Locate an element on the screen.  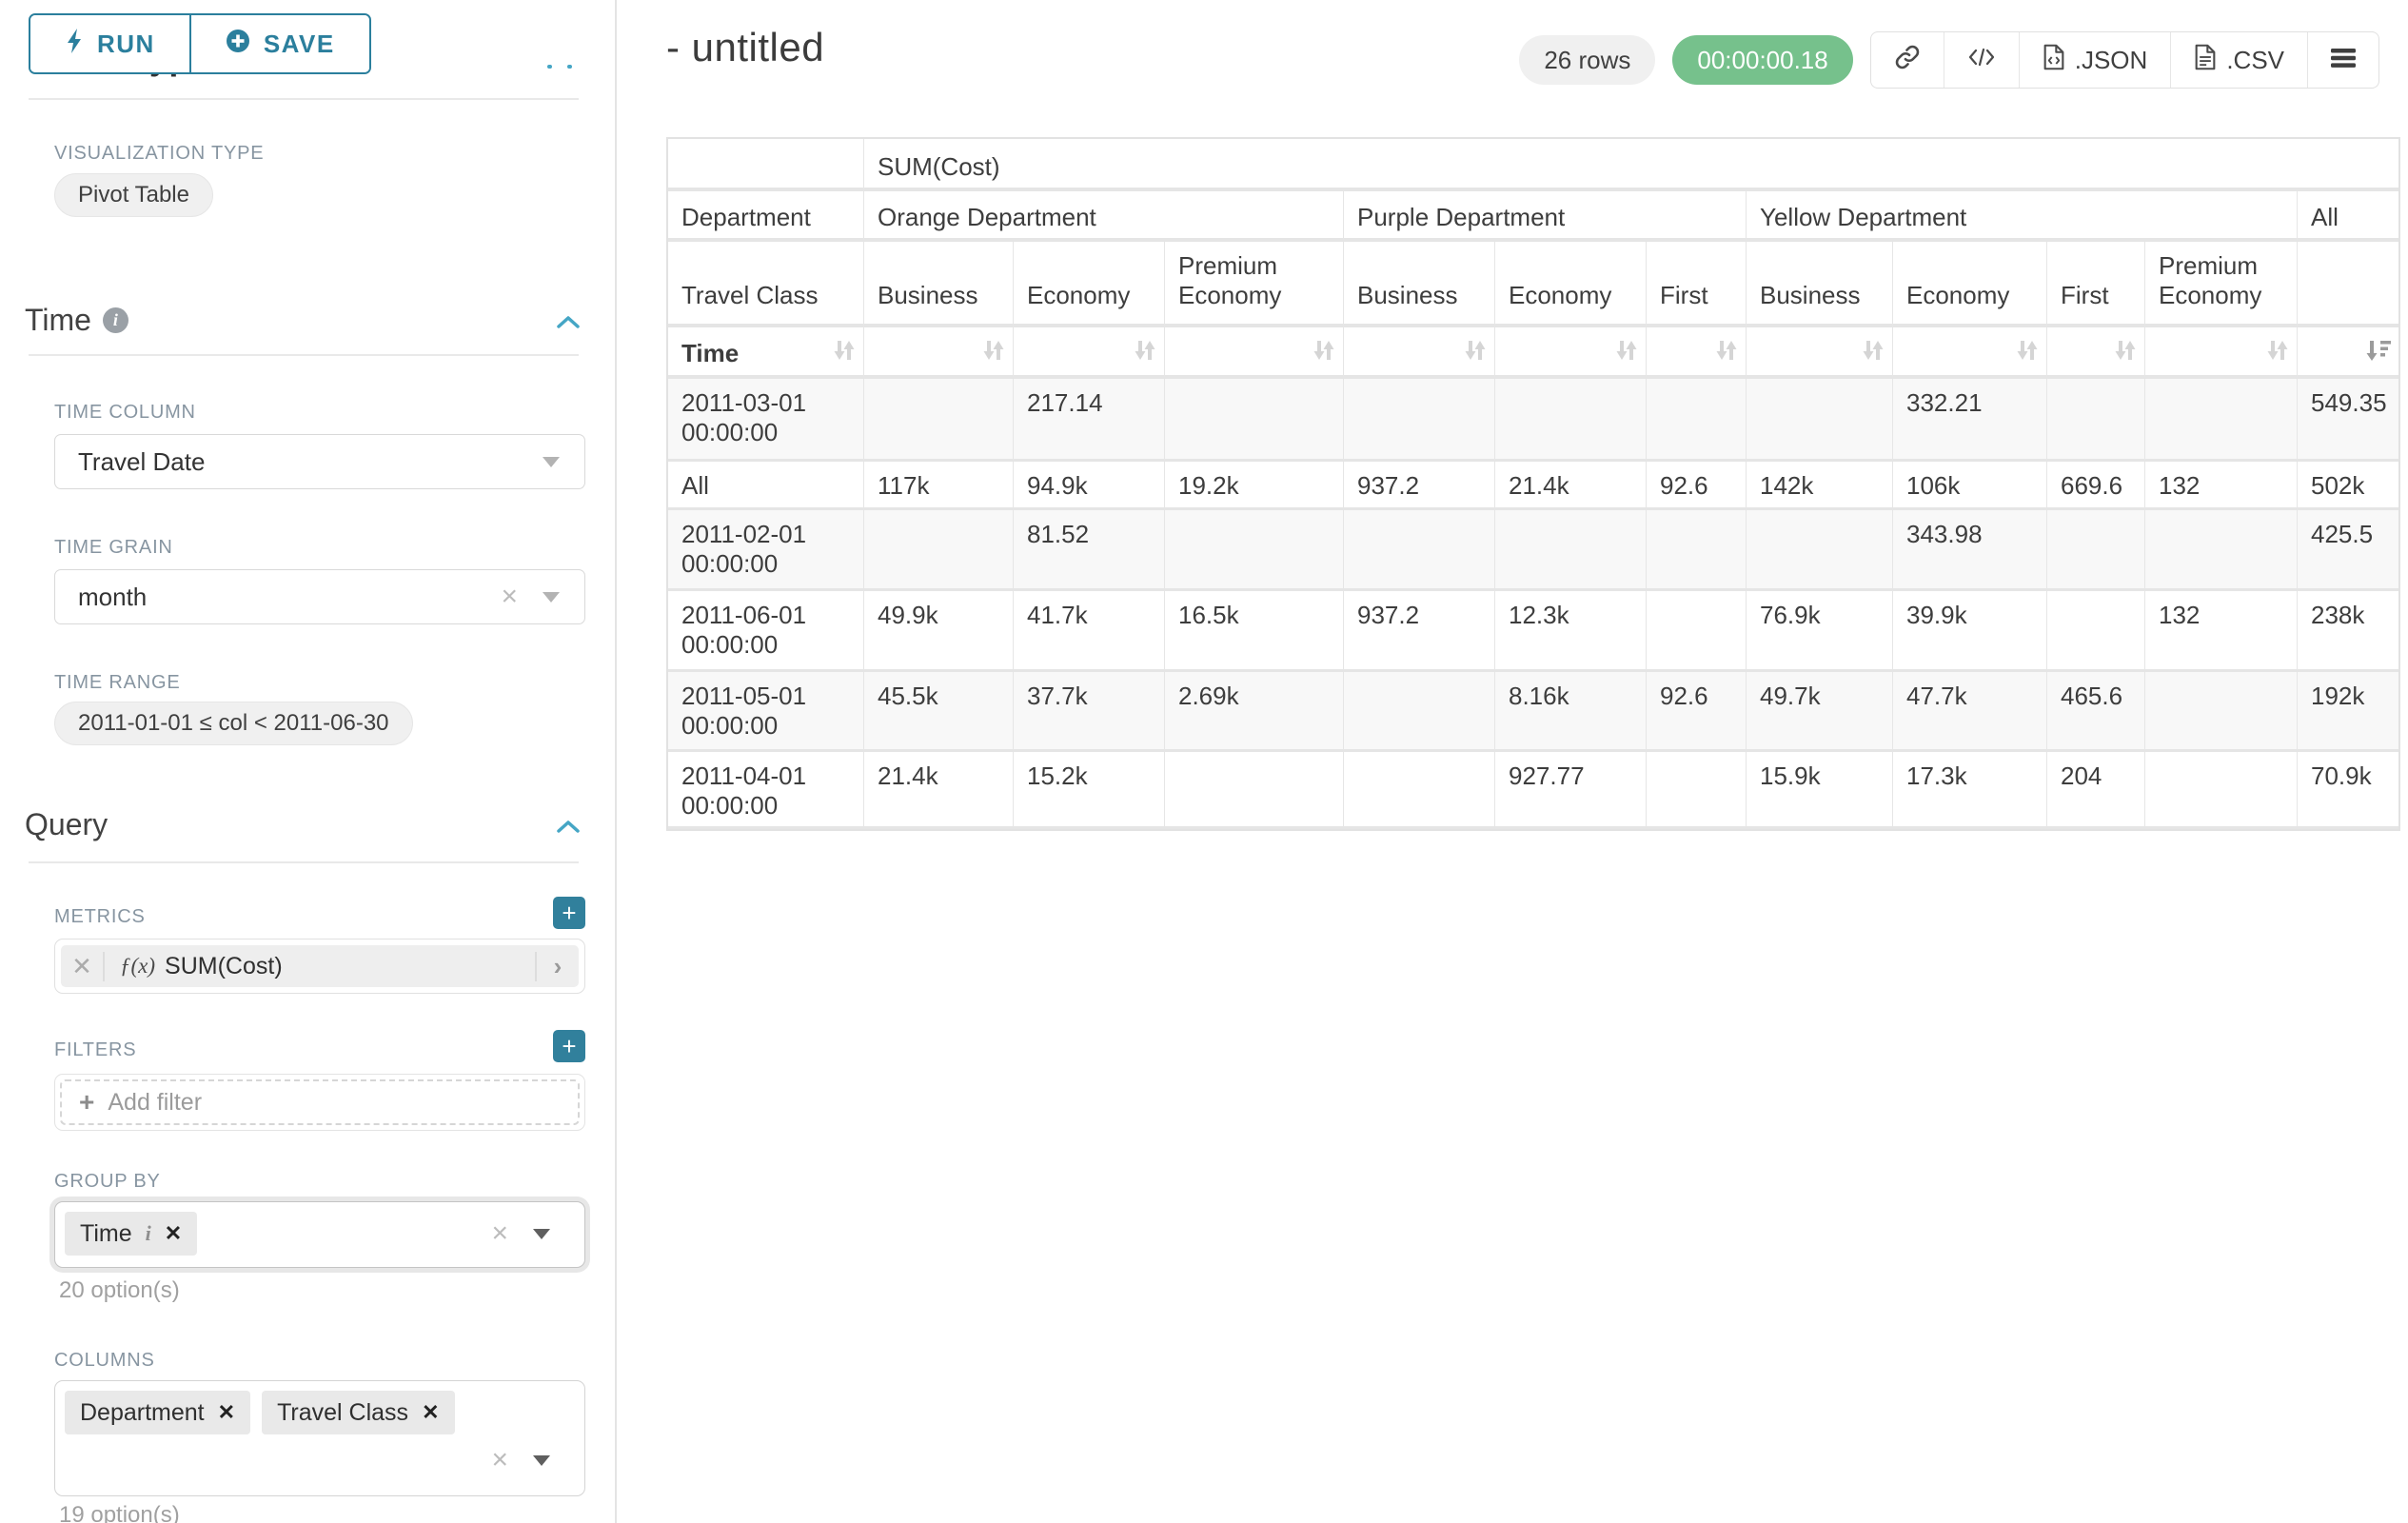
table-row: 2011-03-01 00:00:00 217.14 332.21 549.35 is located at coordinates (1533, 421).